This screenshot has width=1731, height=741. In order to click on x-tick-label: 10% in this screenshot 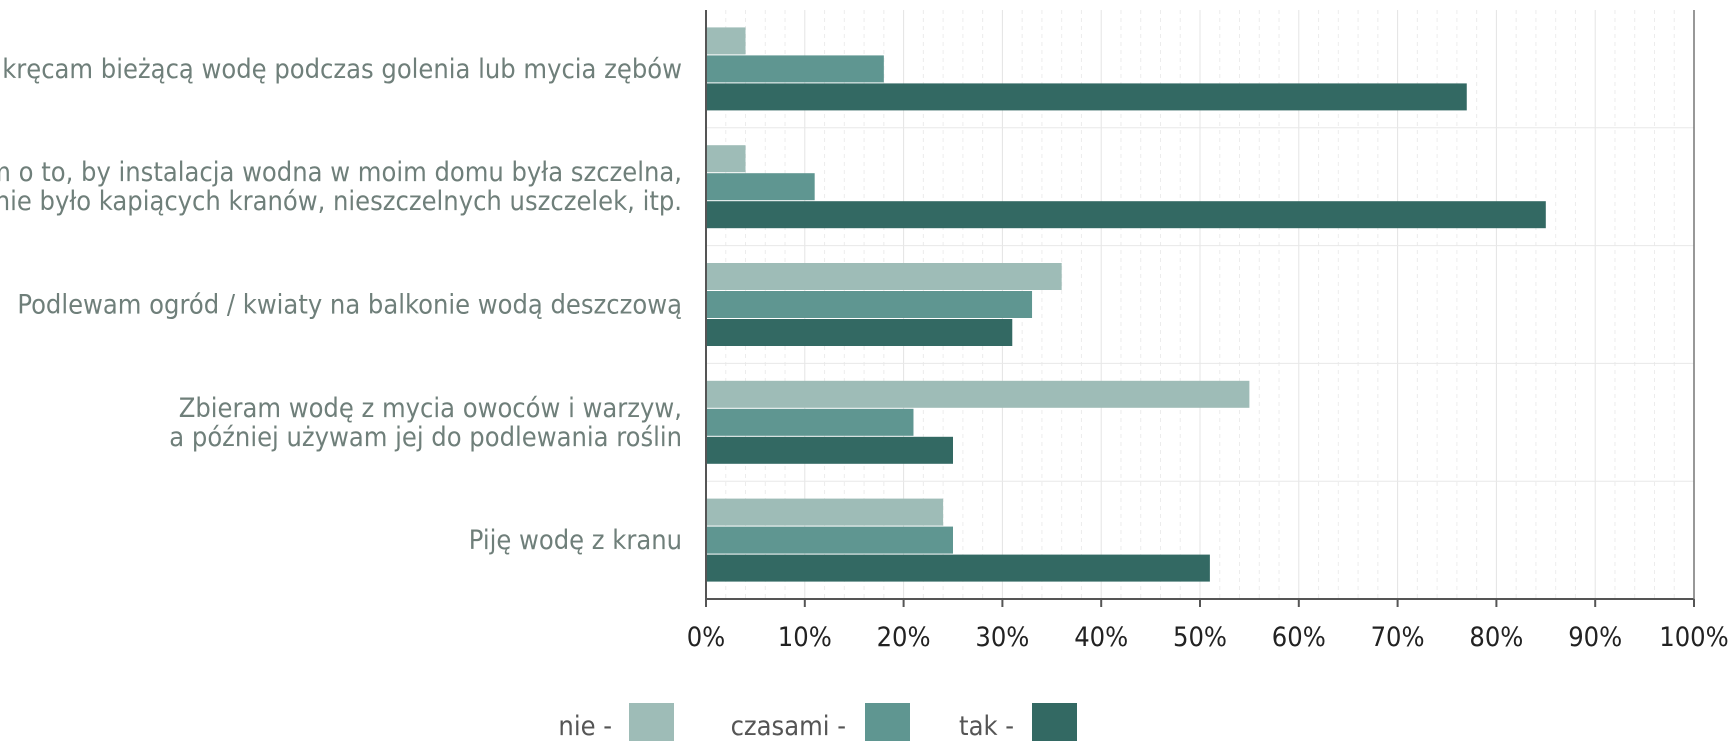, I will do `click(805, 637)`.